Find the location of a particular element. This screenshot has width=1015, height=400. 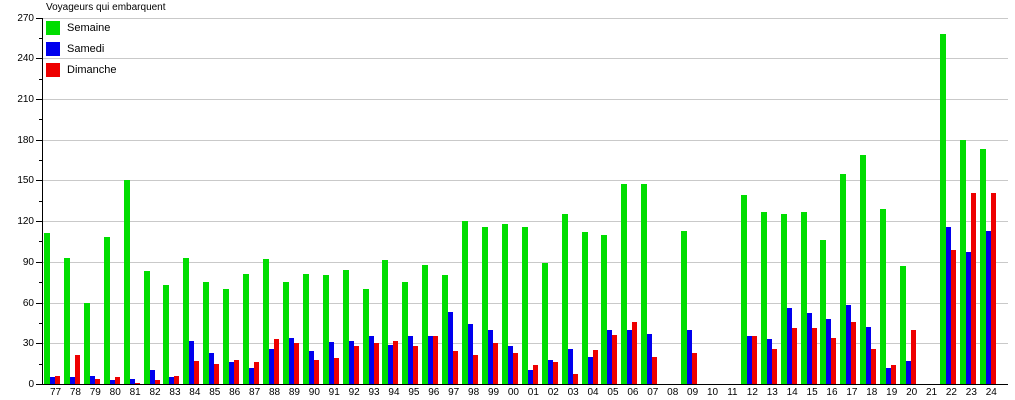

x-axis-line is located at coordinates (525, 384).